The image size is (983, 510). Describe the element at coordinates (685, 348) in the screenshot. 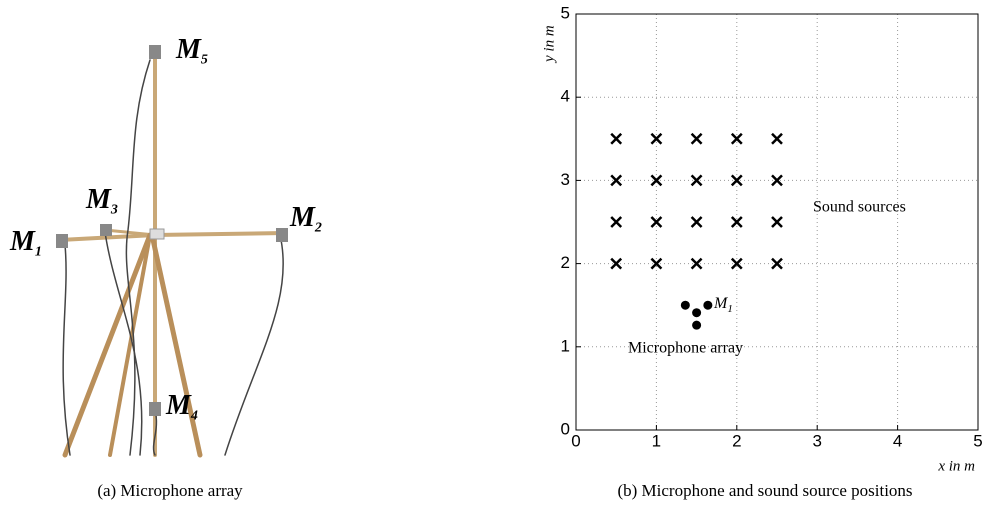

I see `series-annotation: Microphone array` at that location.